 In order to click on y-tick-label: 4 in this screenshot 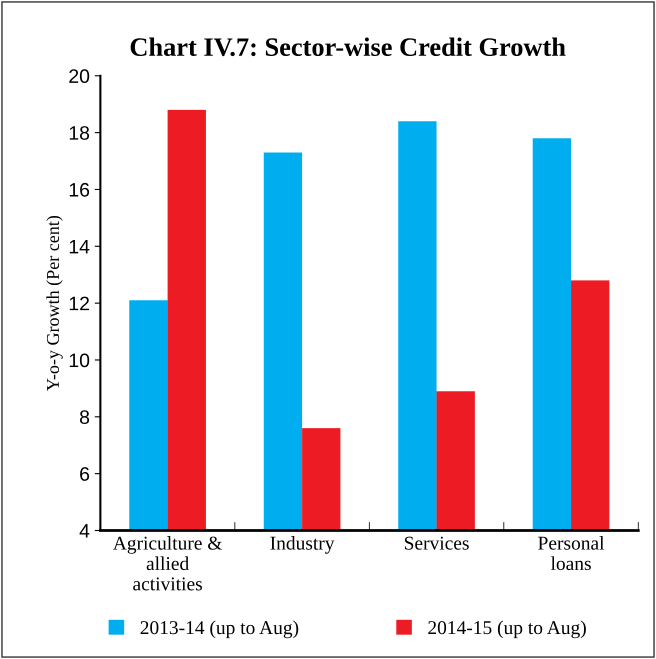, I will do `click(85, 531)`.